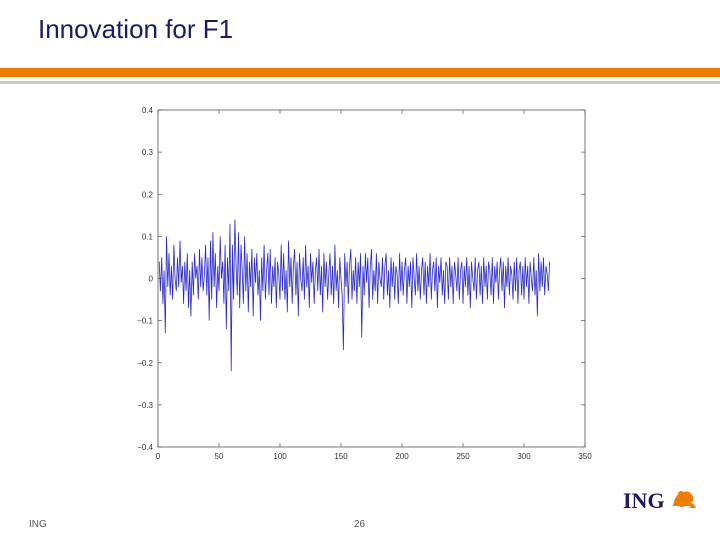  Describe the element at coordinates (341, 456) in the screenshot. I see `x-tick-label: 150` at that location.